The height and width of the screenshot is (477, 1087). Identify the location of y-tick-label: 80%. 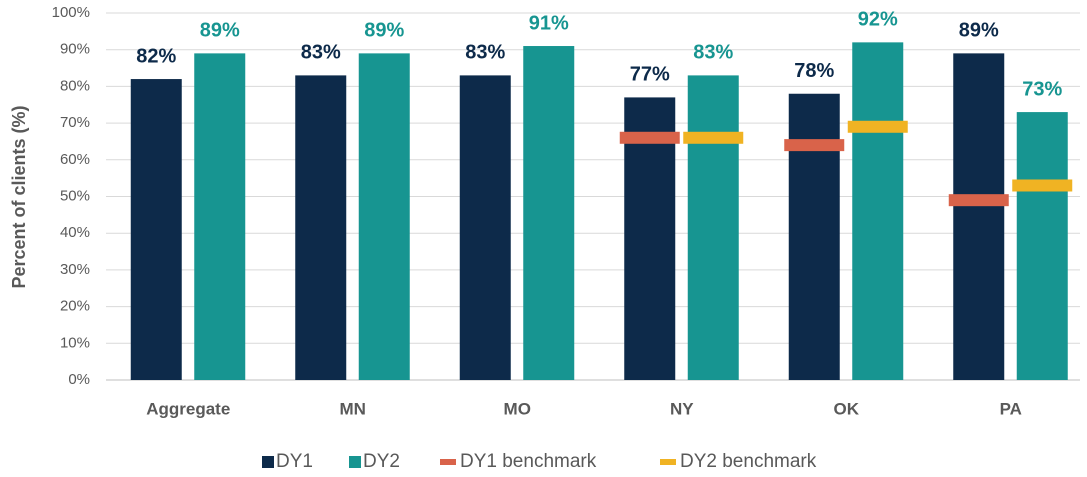
(75, 85).